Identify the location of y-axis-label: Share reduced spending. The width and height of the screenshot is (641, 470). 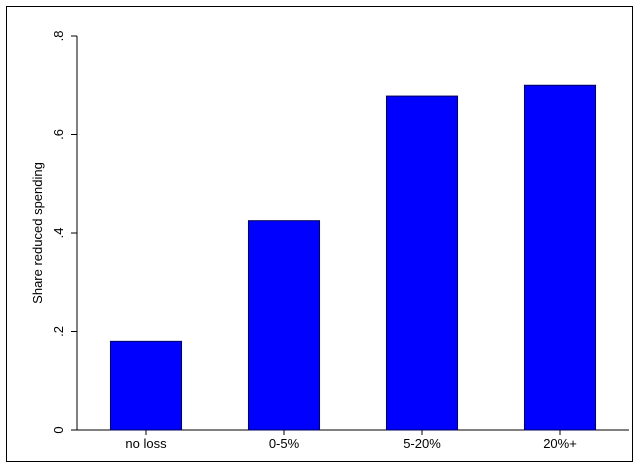
(37, 233).